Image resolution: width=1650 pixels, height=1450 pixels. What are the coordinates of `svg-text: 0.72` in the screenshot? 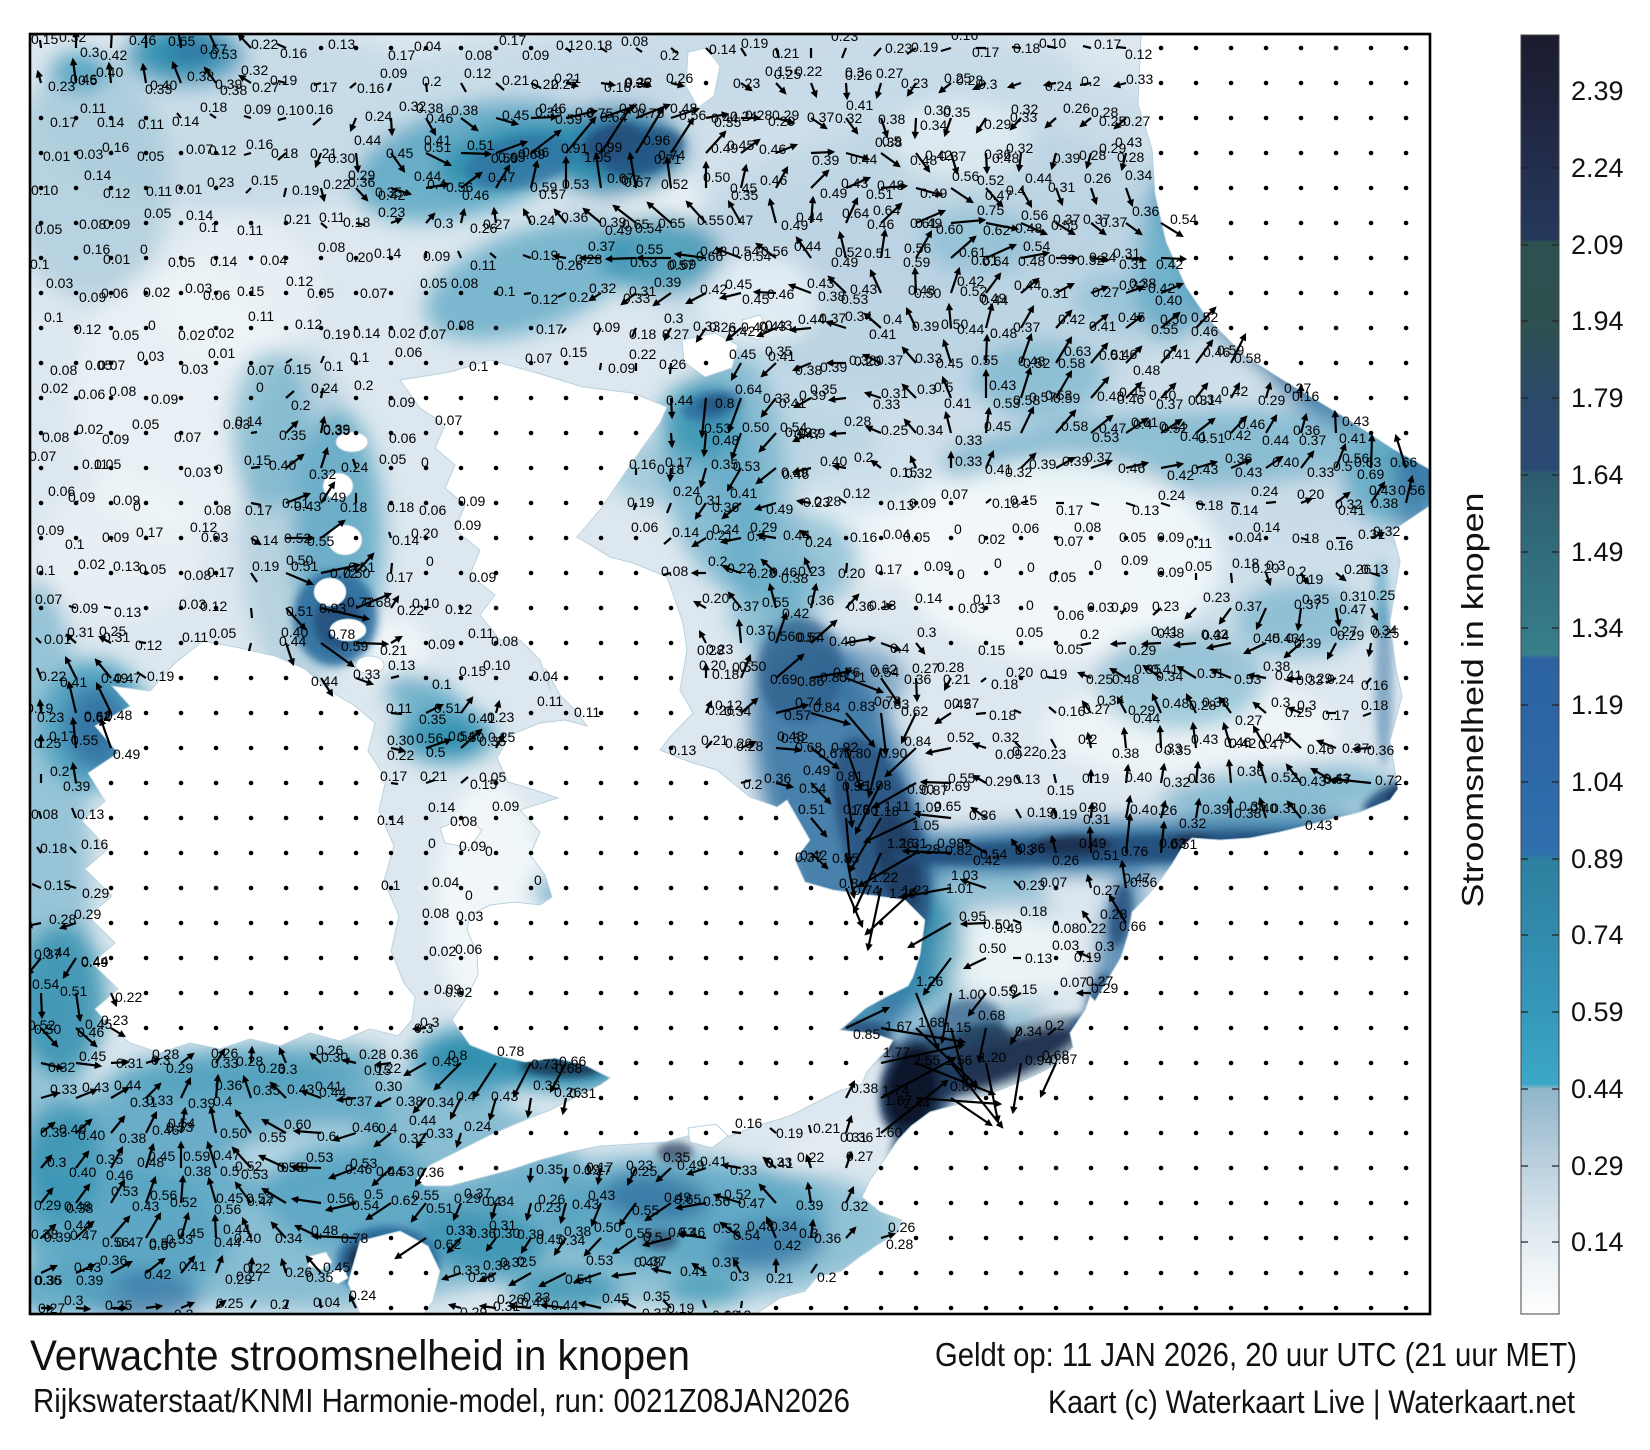 It's located at (343, 573).